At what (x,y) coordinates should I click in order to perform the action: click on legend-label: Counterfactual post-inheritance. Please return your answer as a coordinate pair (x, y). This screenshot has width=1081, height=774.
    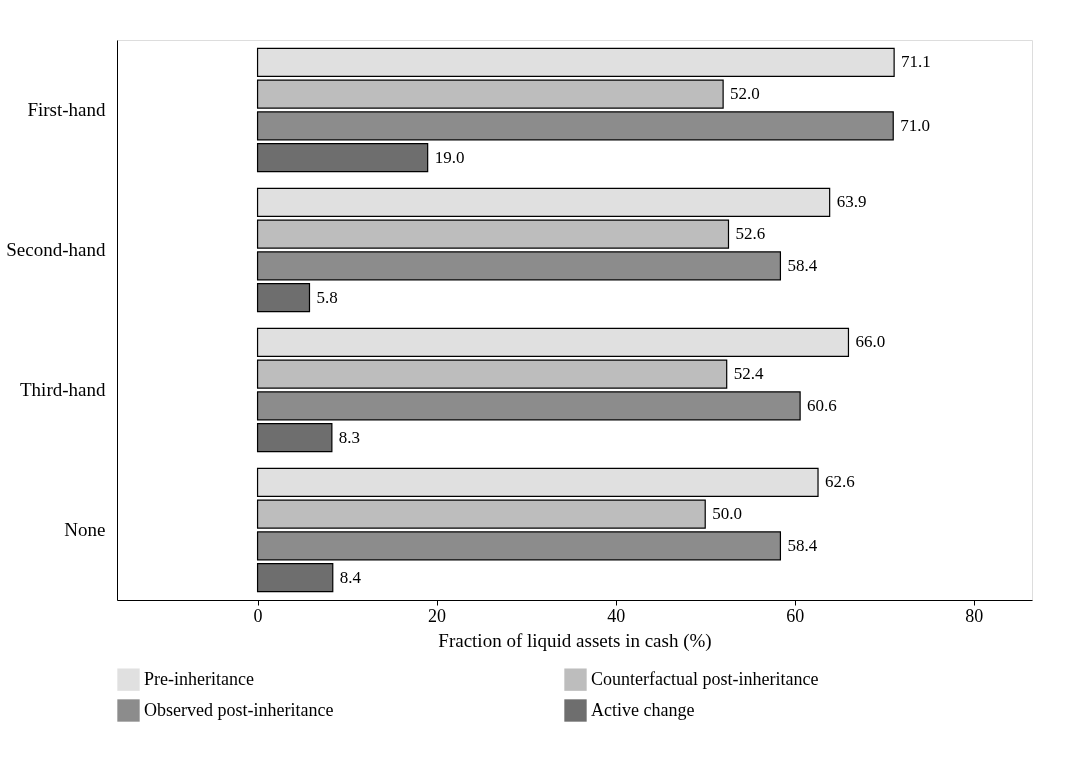
    Looking at the image, I should click on (705, 678).